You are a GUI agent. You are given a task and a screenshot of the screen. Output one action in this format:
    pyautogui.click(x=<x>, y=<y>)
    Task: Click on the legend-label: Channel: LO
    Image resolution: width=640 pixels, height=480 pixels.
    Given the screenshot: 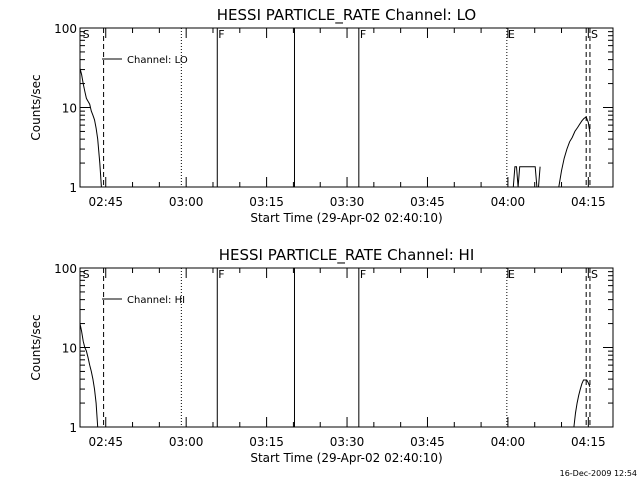 What is the action you would take?
    pyautogui.click(x=157, y=60)
    